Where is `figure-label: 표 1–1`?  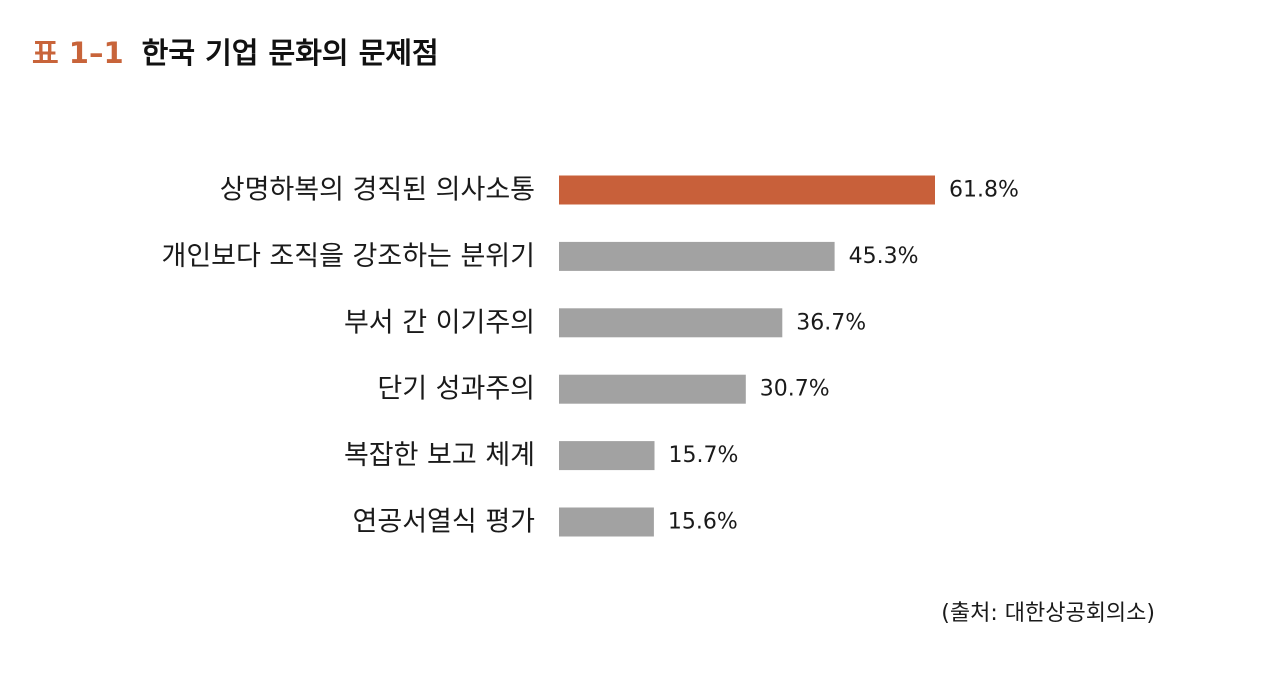
figure-label: 표 1–1 is located at coordinates (78, 53).